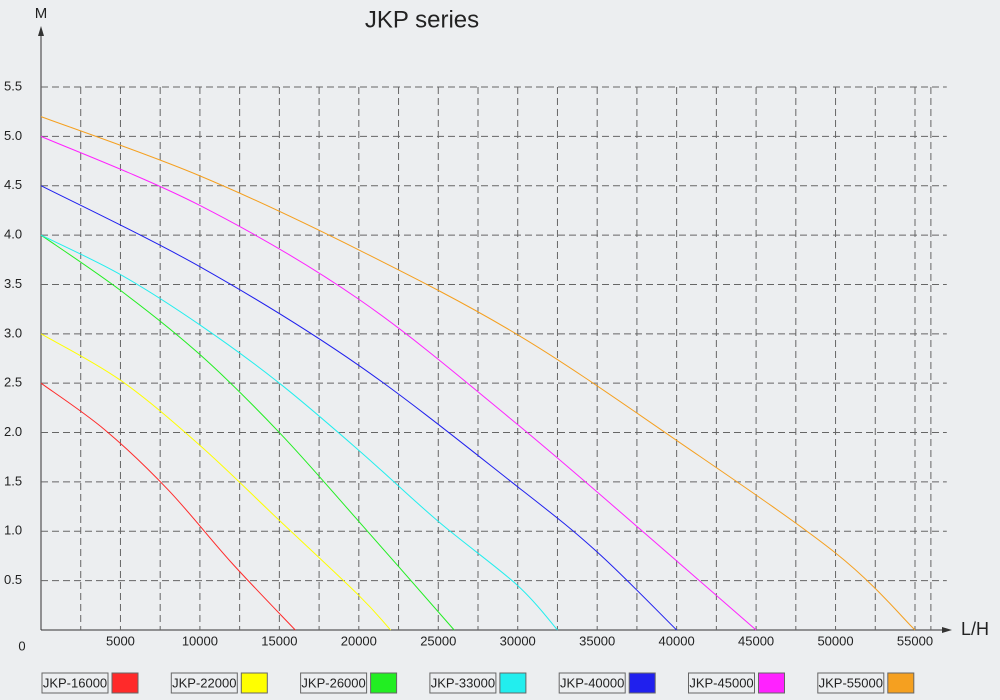  I want to click on y-tick-label: 4.5, so click(13, 184).